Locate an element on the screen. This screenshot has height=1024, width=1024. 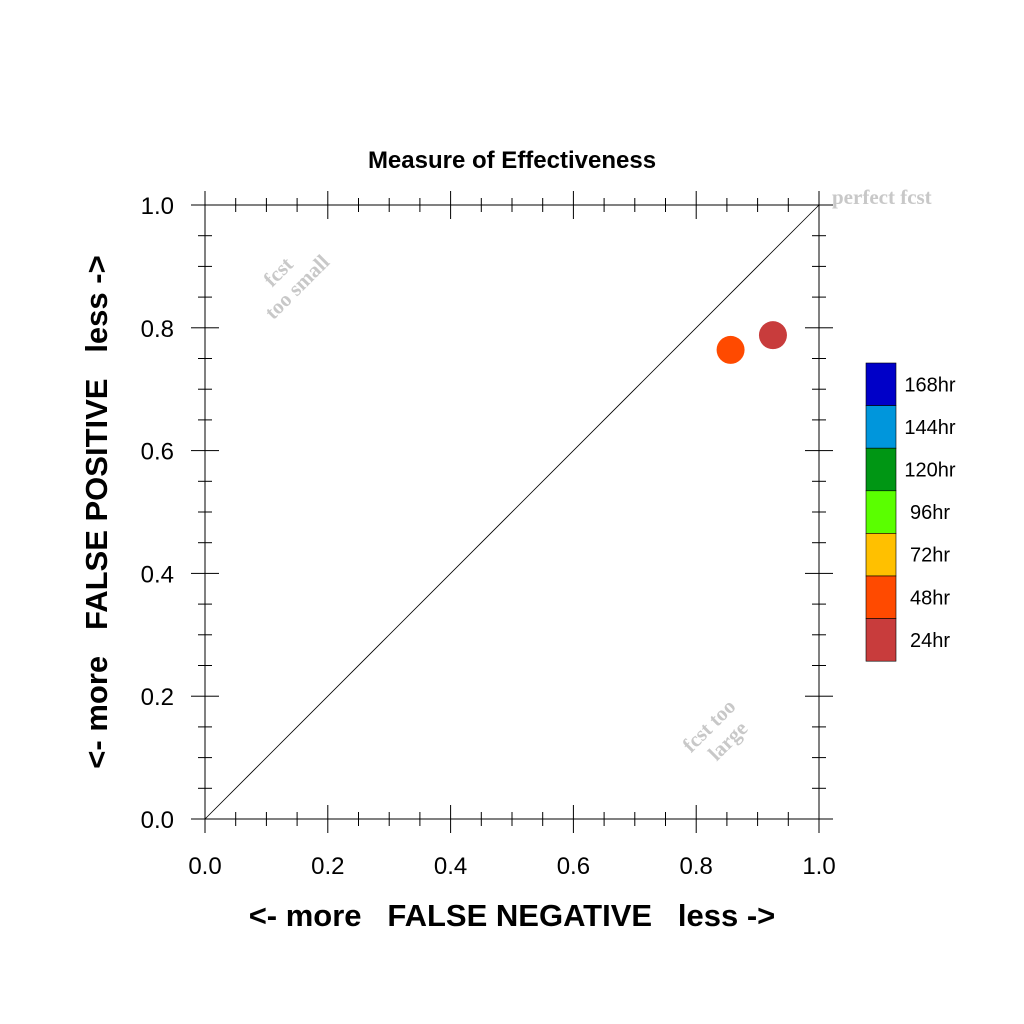
annotation-perfect-fcst: perfect fcst is located at coordinates (882, 197).